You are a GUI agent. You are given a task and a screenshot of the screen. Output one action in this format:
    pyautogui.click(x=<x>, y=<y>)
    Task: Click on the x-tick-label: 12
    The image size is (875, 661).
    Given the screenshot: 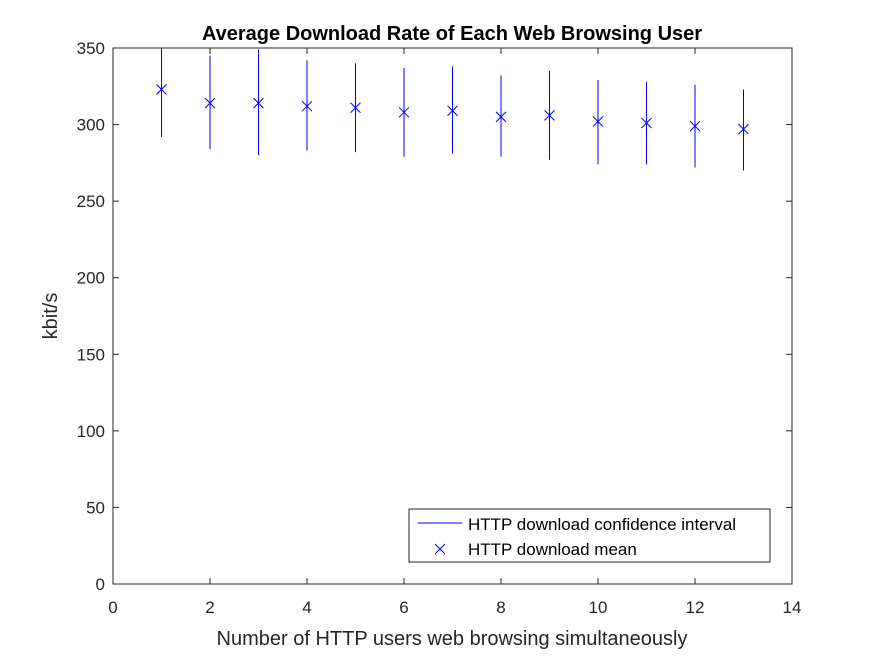 What is the action you would take?
    pyautogui.click(x=695, y=607)
    